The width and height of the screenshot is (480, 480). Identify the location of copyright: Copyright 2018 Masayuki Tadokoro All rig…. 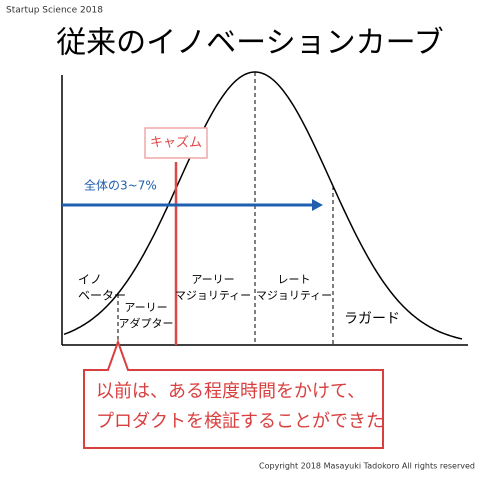
(367, 466).